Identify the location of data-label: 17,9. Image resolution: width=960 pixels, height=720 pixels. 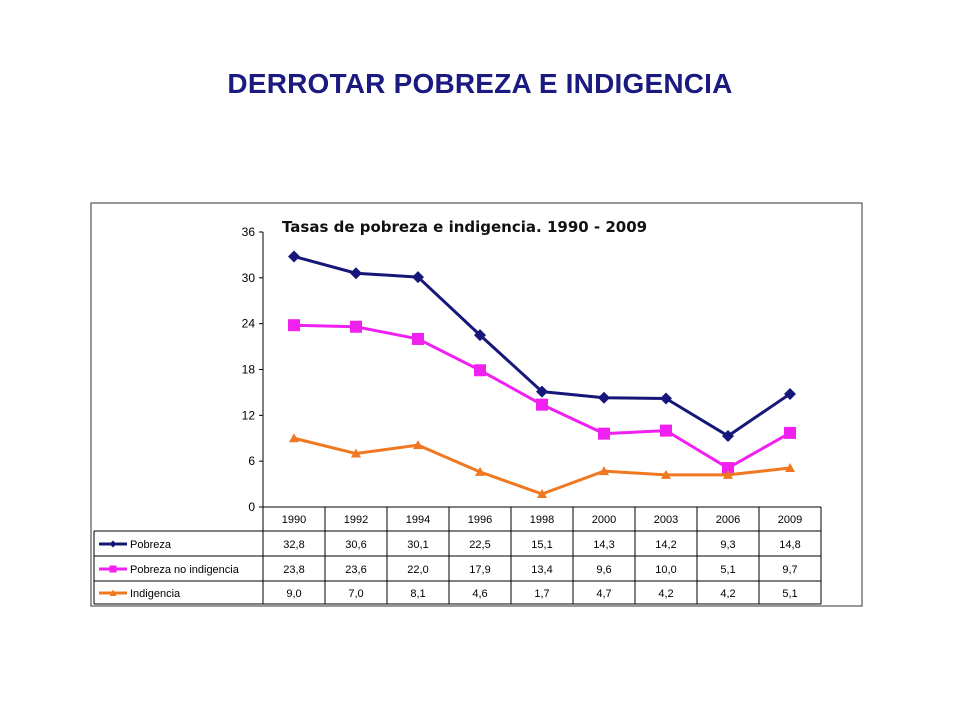
(479, 570).